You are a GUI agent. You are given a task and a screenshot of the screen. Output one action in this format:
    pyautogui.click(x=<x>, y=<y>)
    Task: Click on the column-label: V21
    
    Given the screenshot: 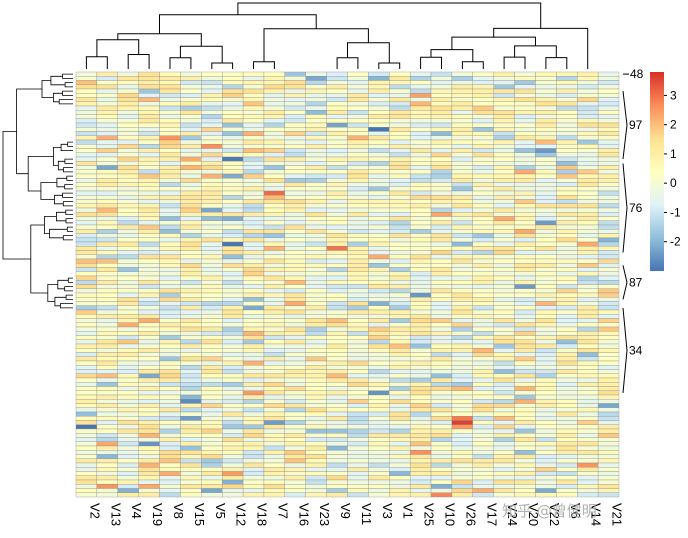 What is the action you would take?
    pyautogui.click(x=617, y=514)
    